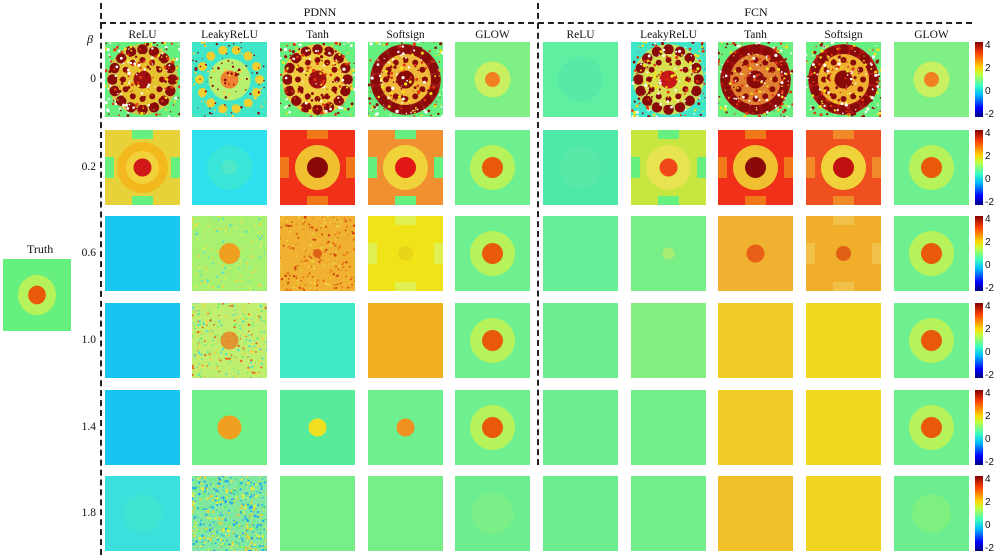  I want to click on column-label-pdnn-glow: GLOW, so click(492, 35).